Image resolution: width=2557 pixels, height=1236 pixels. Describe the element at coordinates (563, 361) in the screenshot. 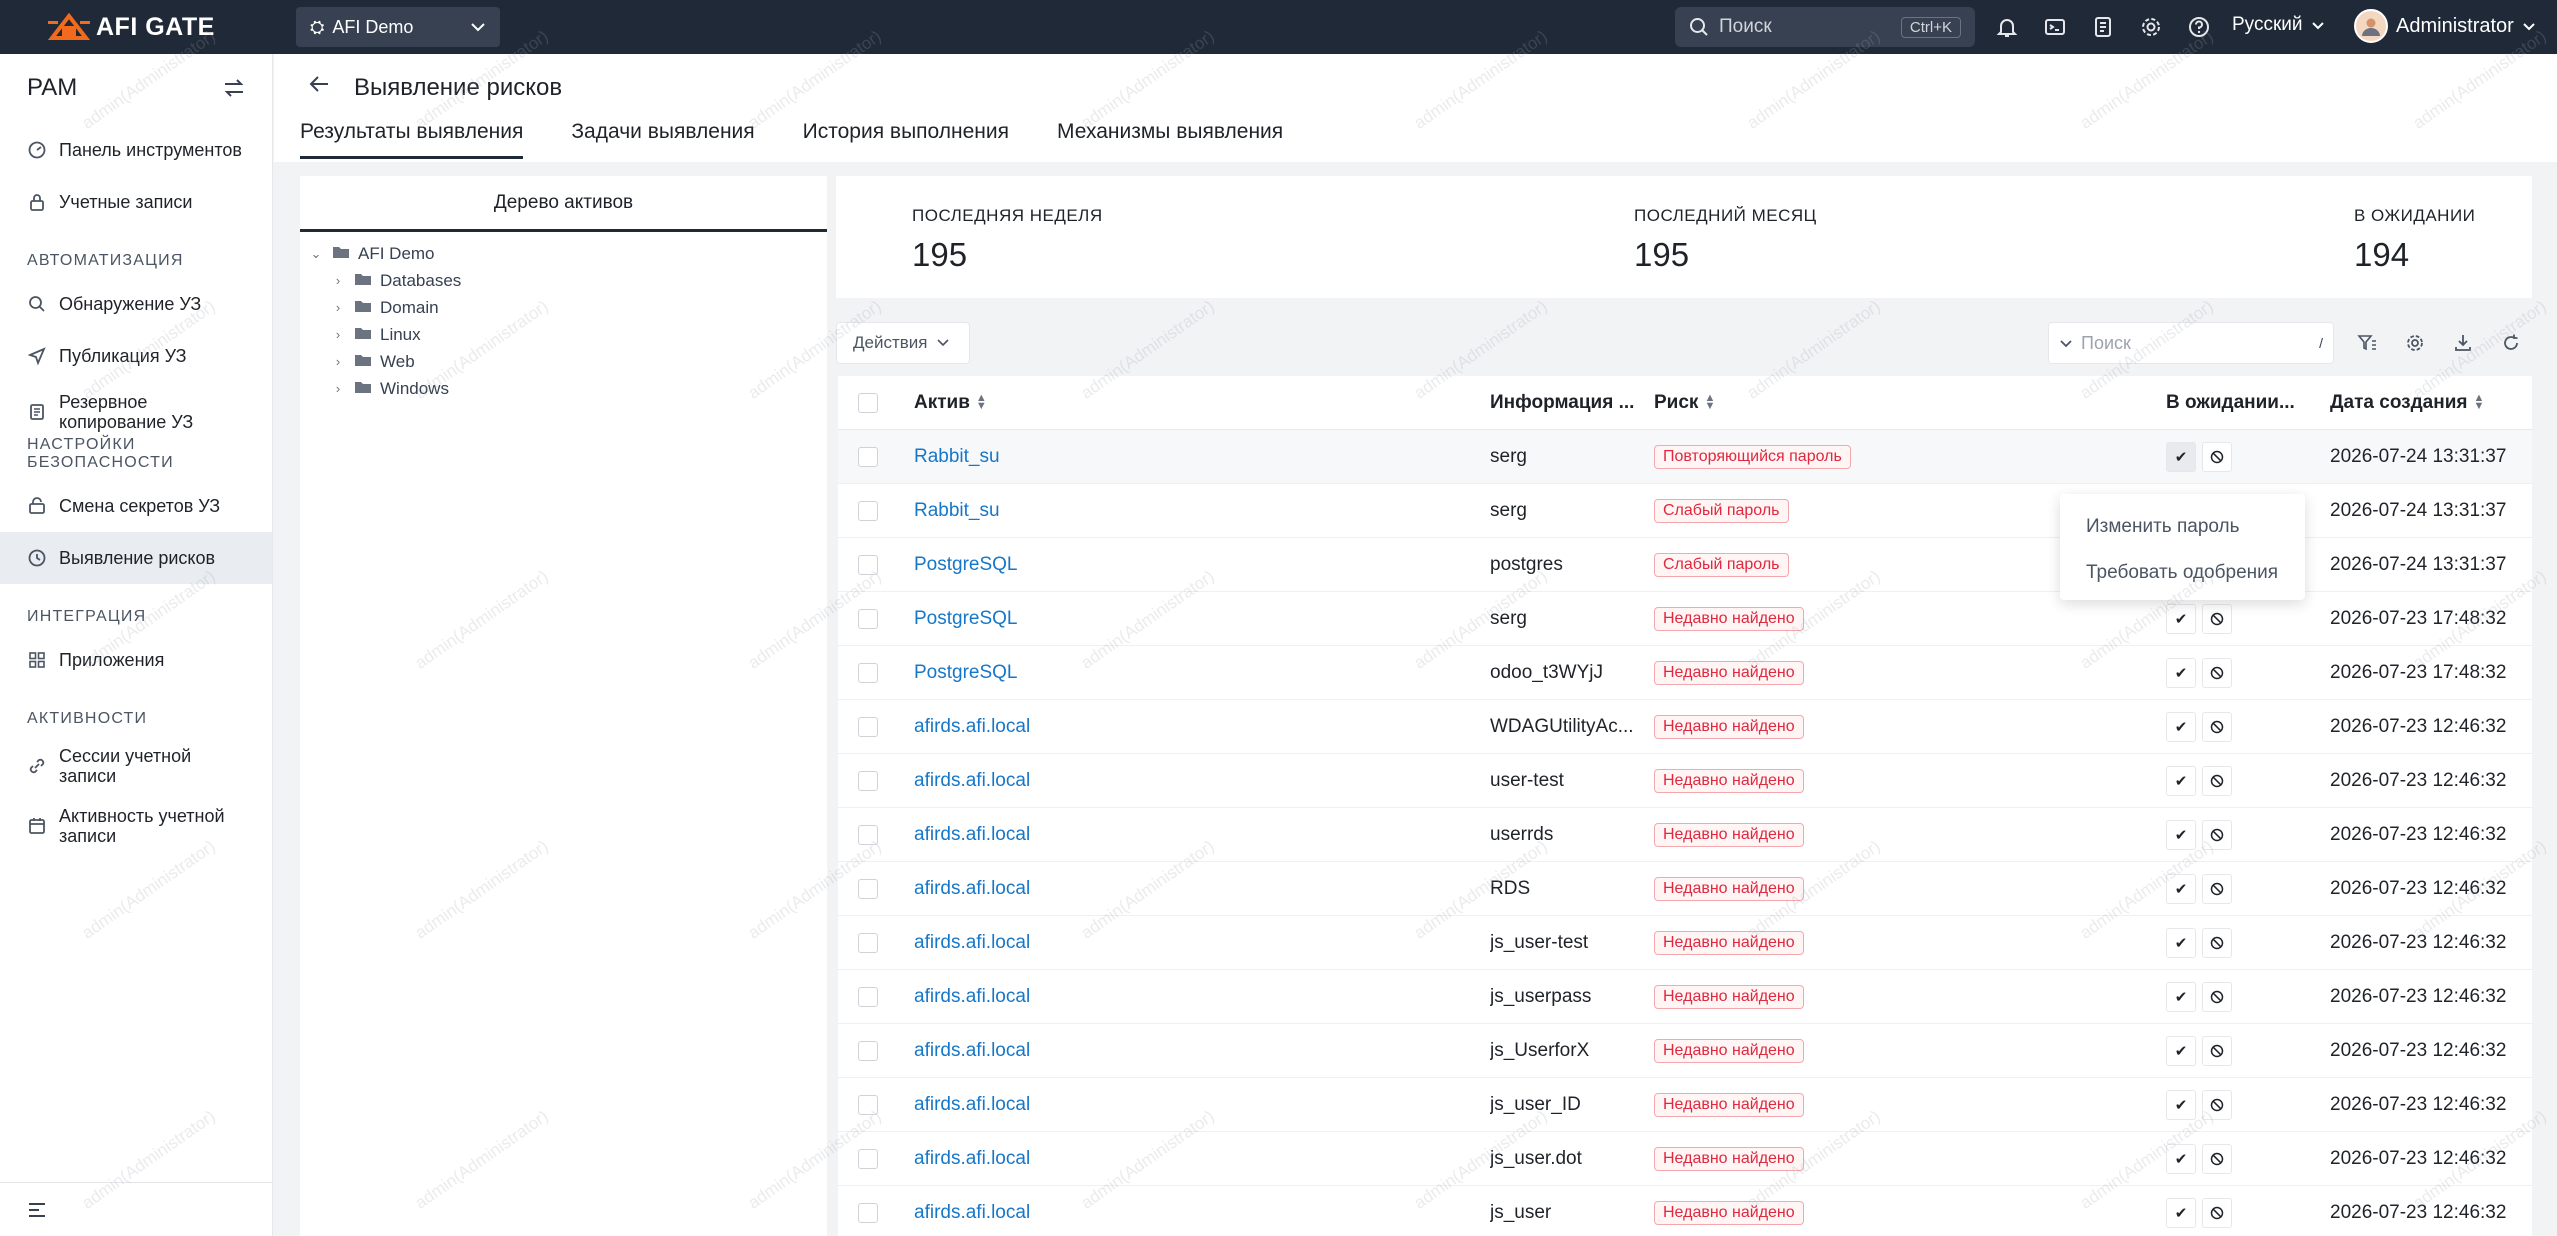

I see `tree-node: › Web` at that location.